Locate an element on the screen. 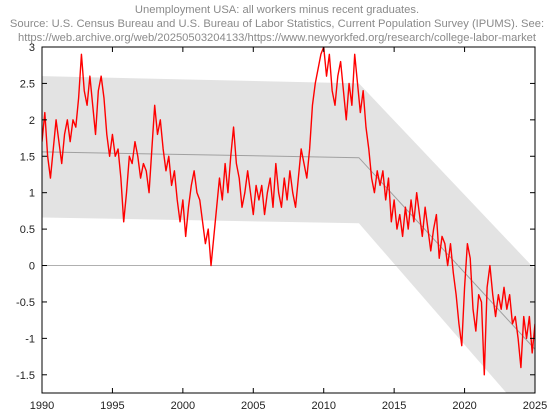 The height and width of the screenshot is (416, 554). y-tick-label: -0.5 is located at coordinates (25, 303).